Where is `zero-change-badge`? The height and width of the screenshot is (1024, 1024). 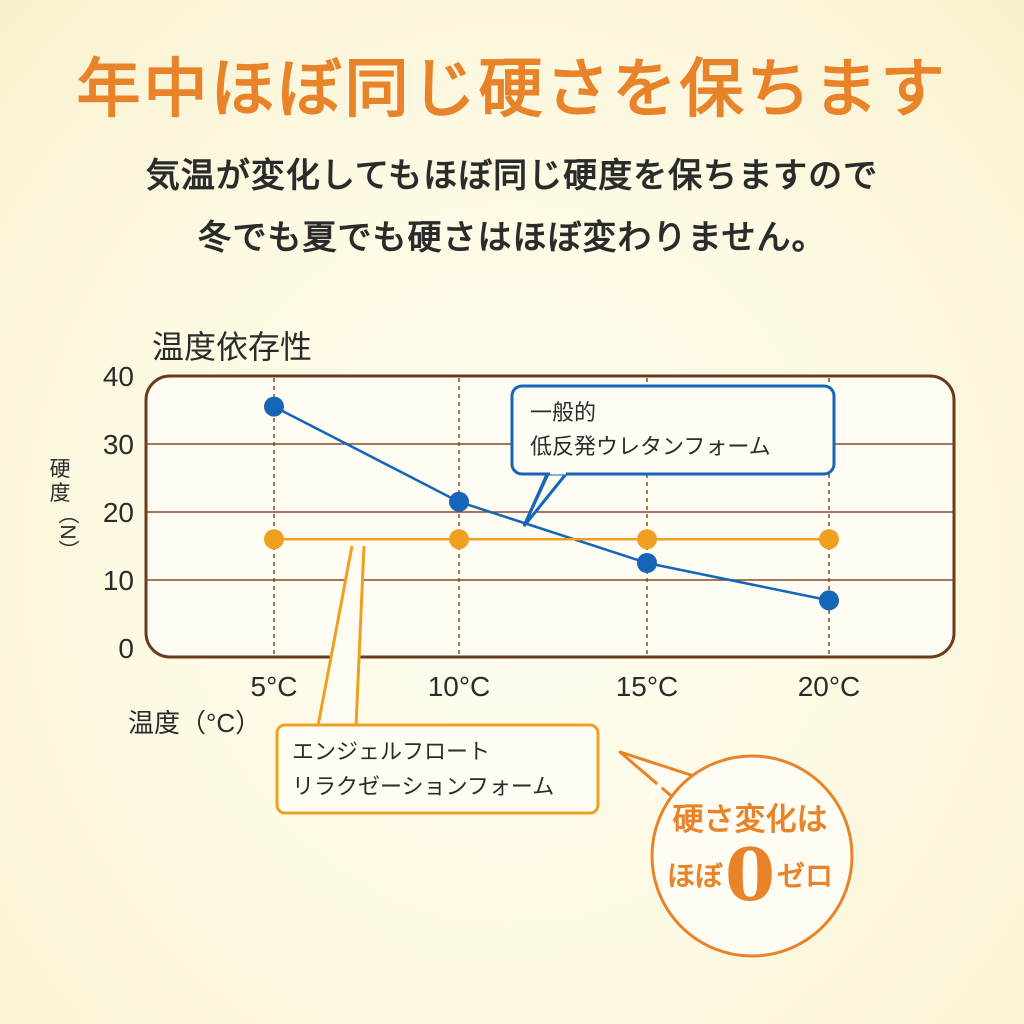
zero-change-badge is located at coordinates (736, 854).